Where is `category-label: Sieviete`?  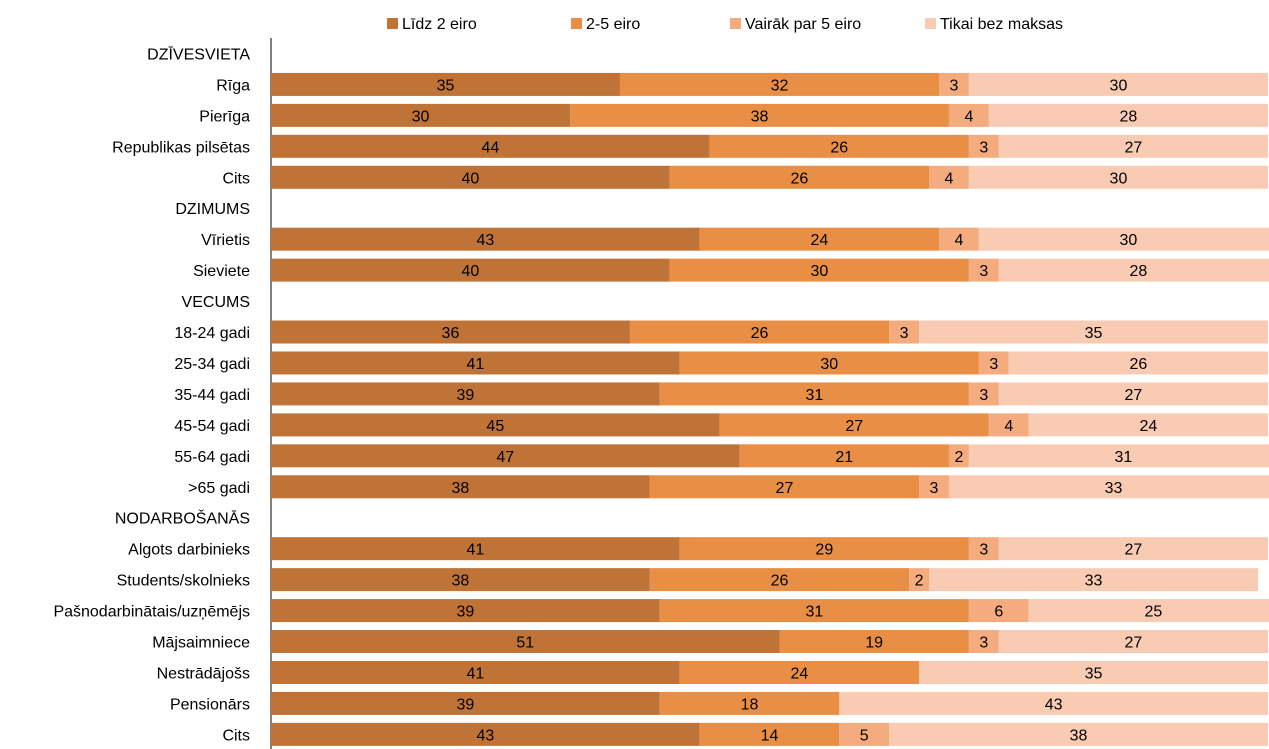
category-label: Sieviete is located at coordinates (221, 271).